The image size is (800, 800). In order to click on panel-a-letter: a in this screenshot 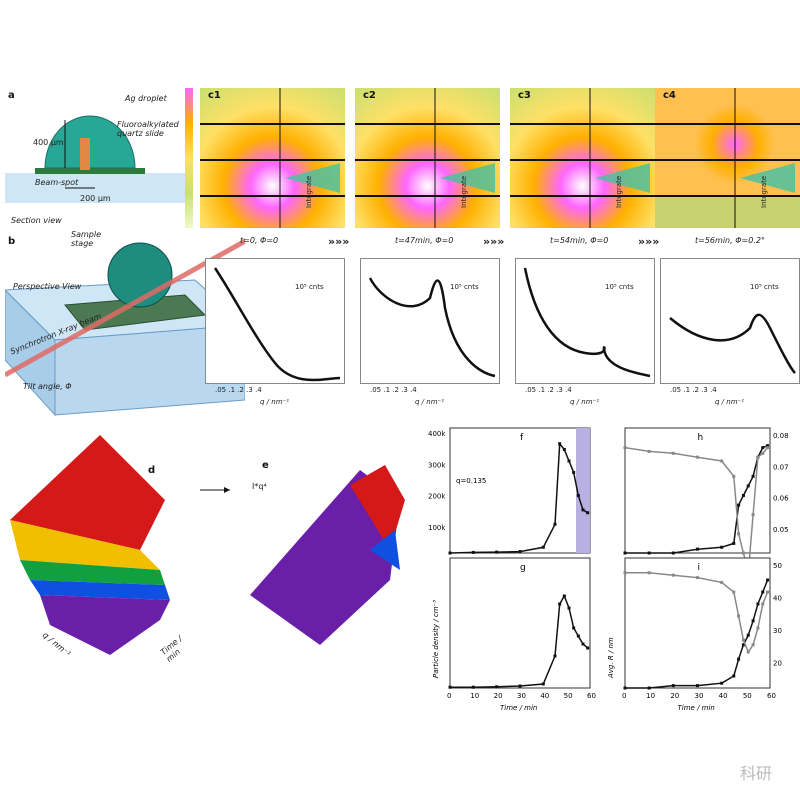, I will do `click(11, 95)`.